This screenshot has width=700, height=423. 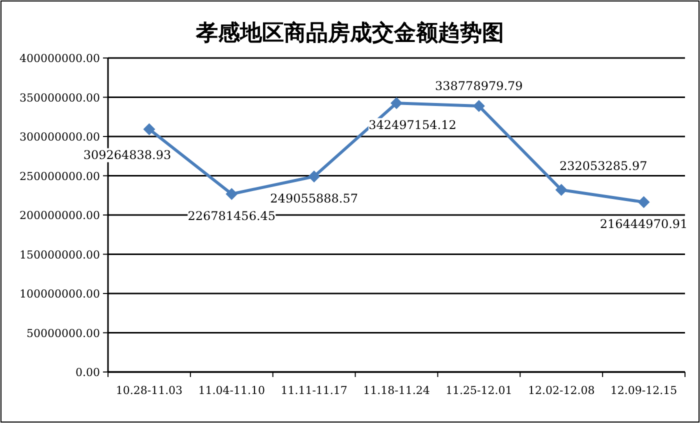 I want to click on x-tick-label: 12.09-12.15, so click(x=644, y=390).